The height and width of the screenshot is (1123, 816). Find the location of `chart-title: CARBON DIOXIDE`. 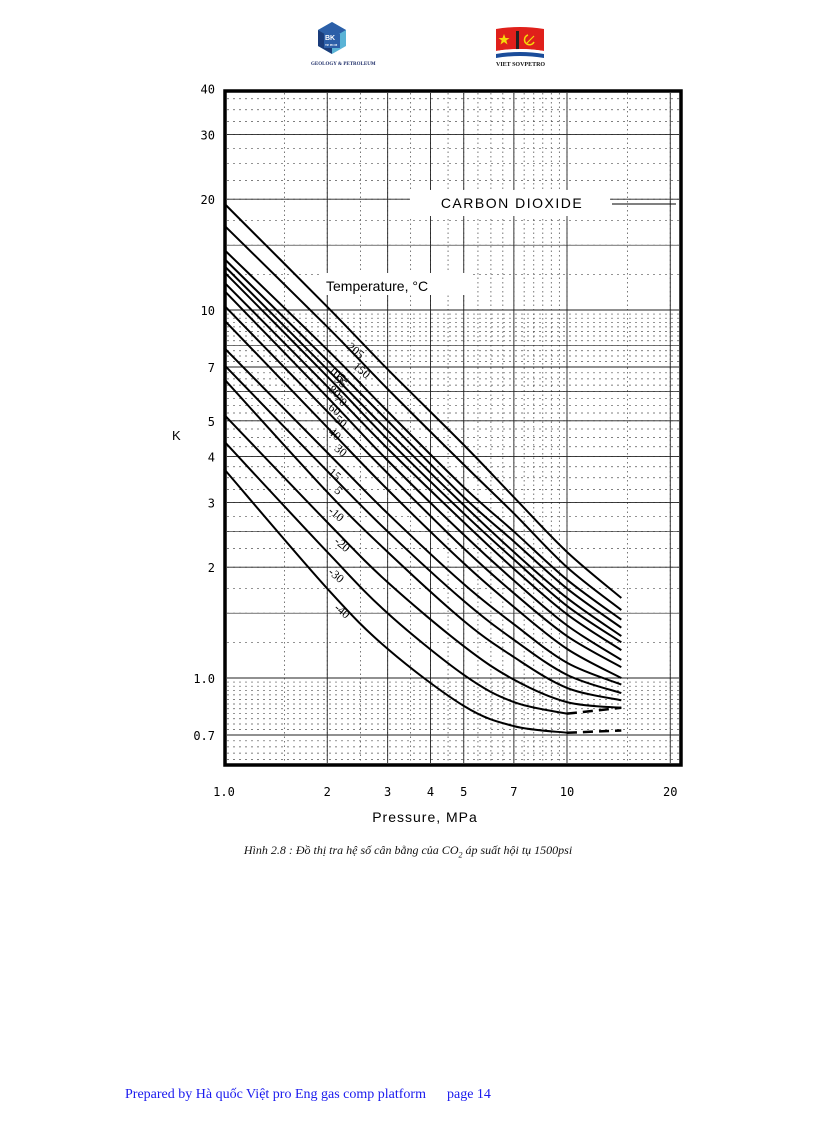

chart-title: CARBON DIOXIDE is located at coordinates (512, 203).